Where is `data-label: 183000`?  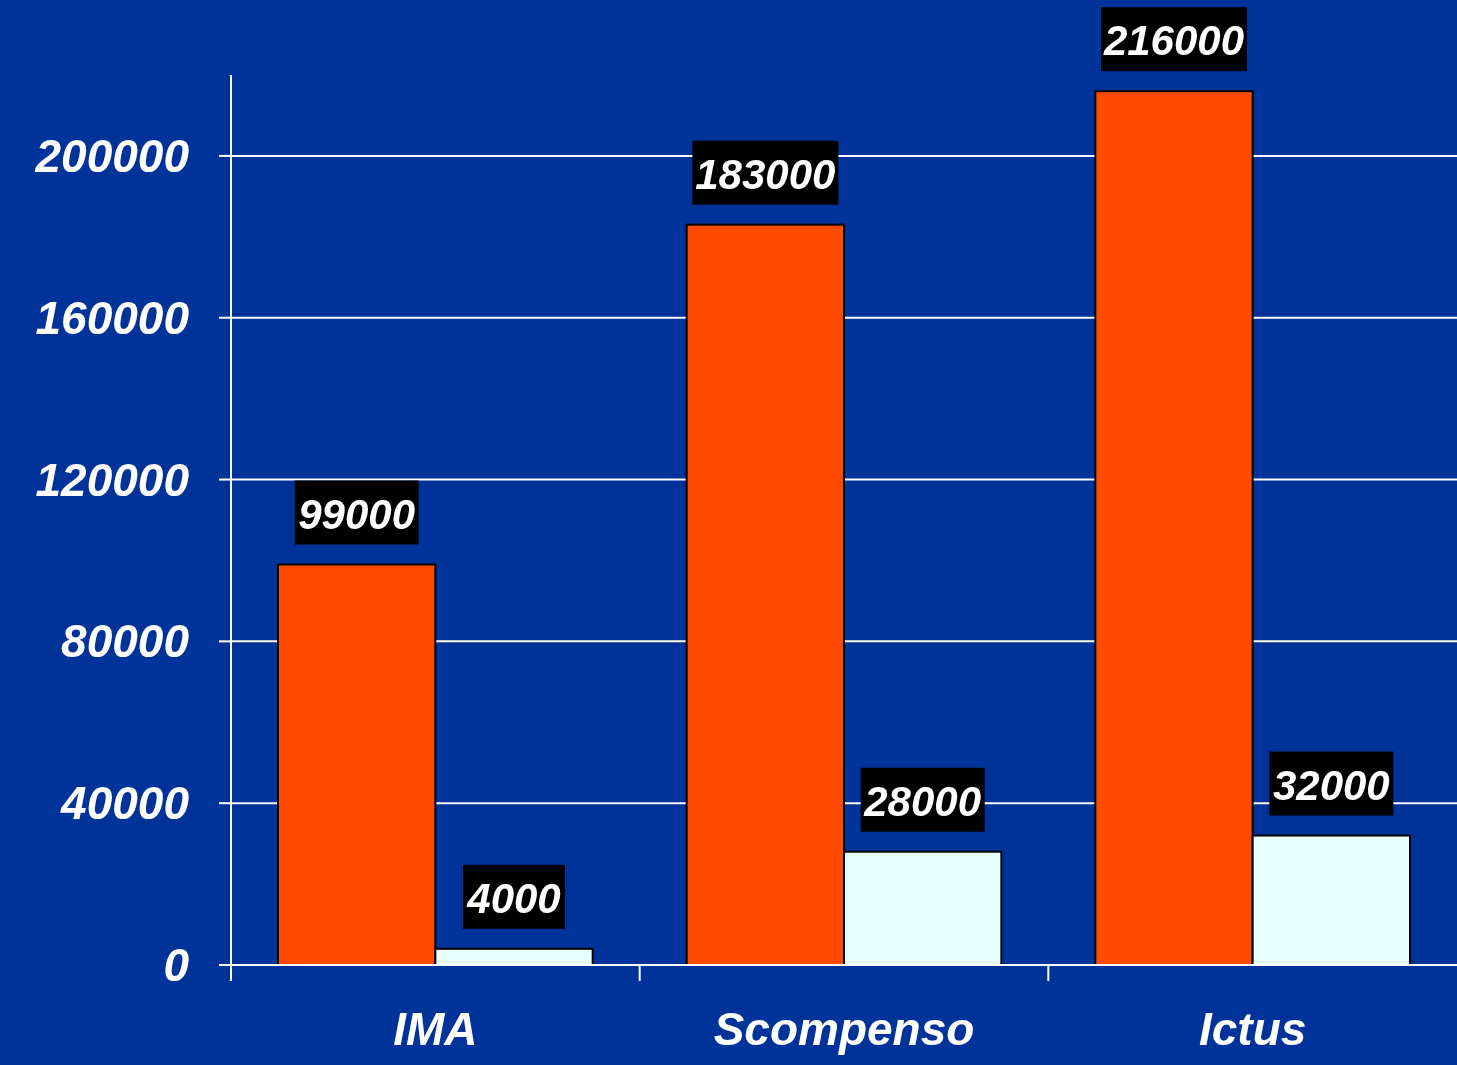 data-label: 183000 is located at coordinates (765, 174).